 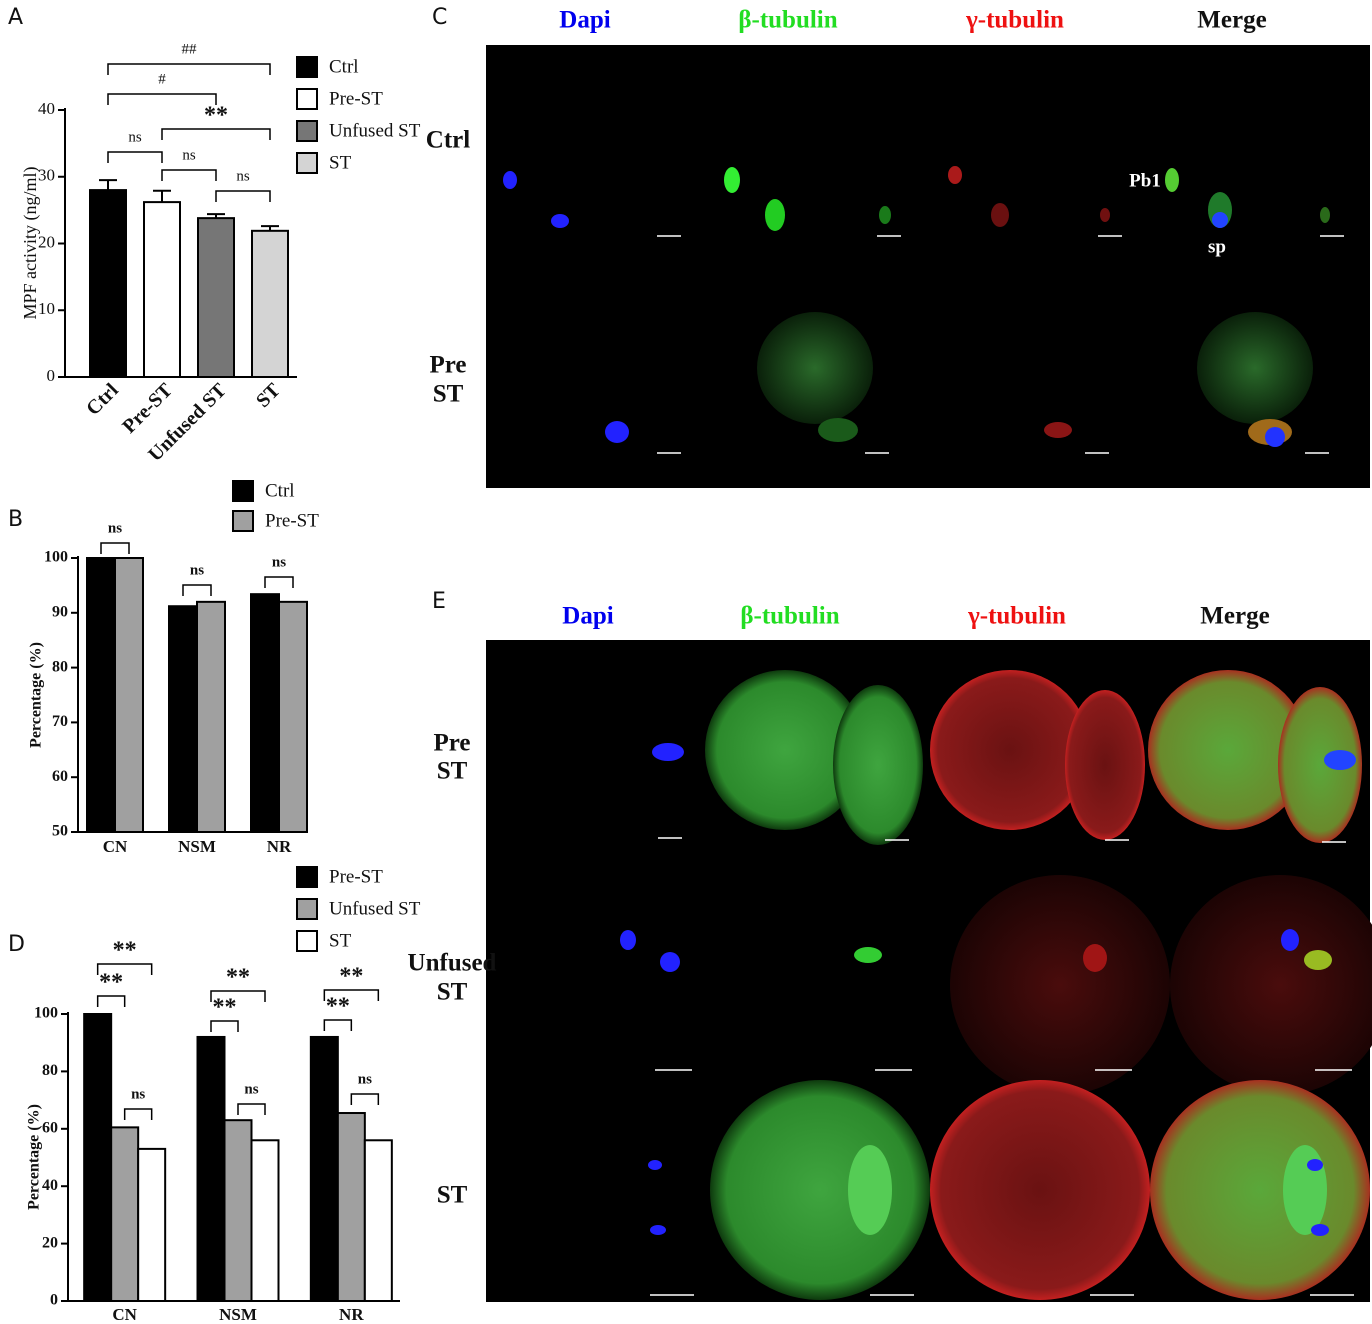 What do you see at coordinates (340, 940) in the screenshot?
I see `legend-label: ST` at bounding box center [340, 940].